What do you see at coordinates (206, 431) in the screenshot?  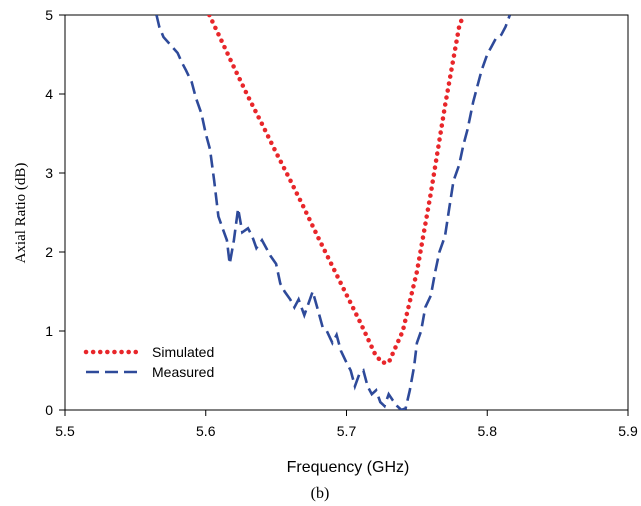 I see `x-tick-label: 5.6` at bounding box center [206, 431].